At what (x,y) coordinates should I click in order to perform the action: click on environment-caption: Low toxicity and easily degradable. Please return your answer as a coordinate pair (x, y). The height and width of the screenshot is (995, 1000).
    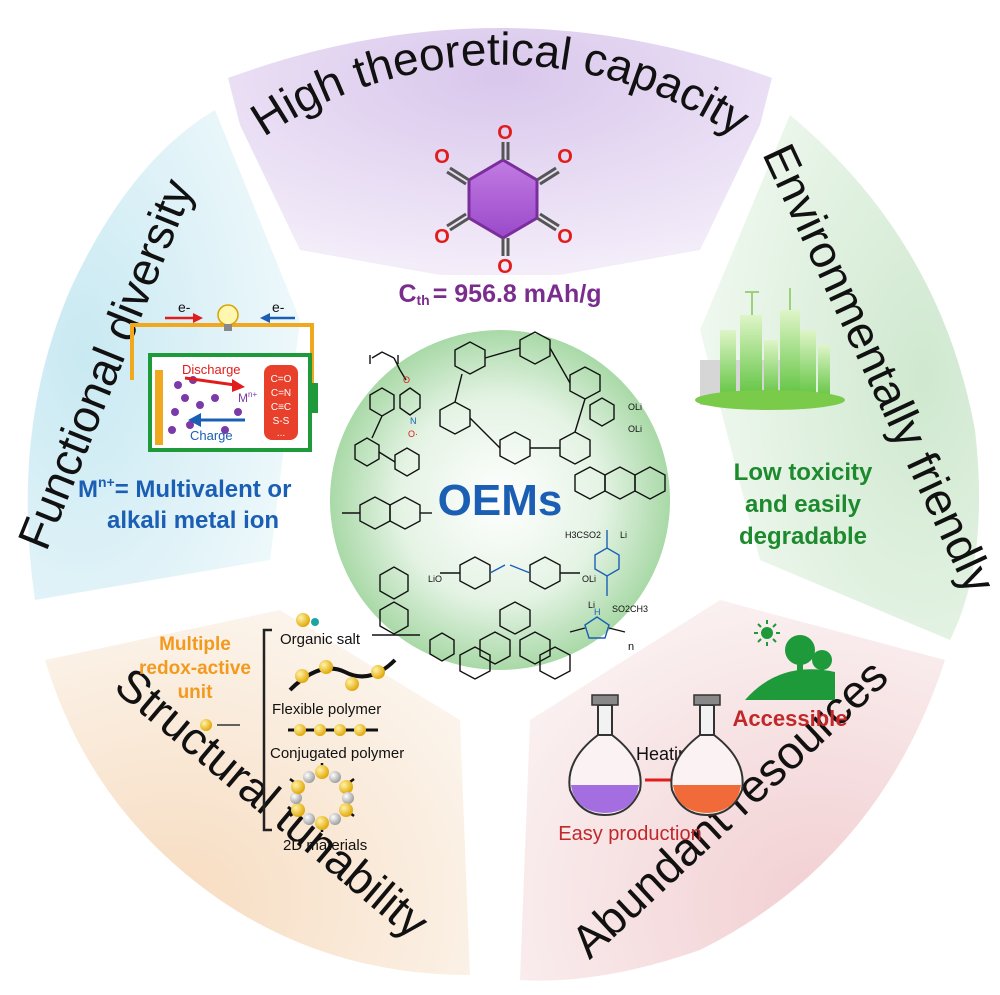
    Looking at the image, I should click on (803, 504).